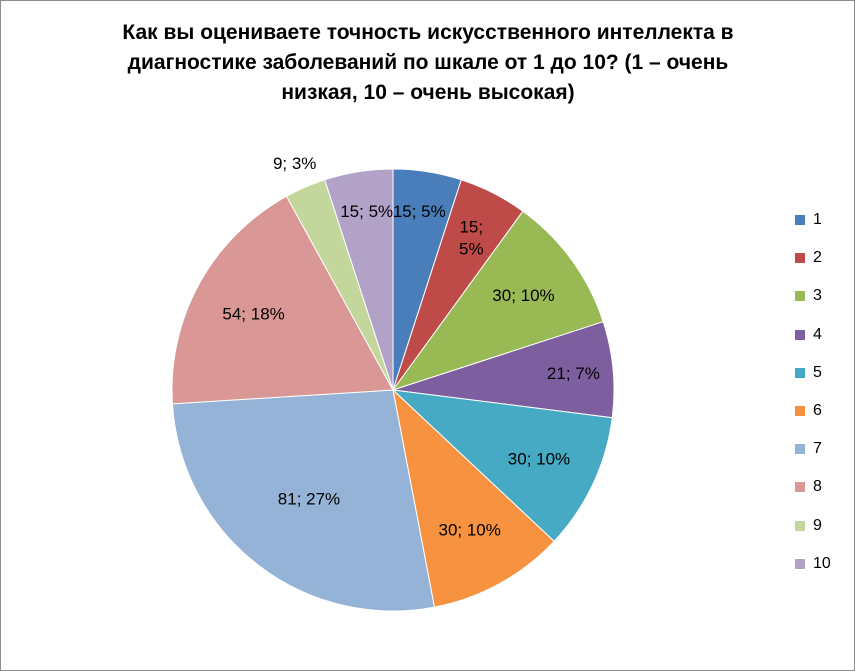 The width and height of the screenshot is (855, 671). Describe the element at coordinates (470, 529) in the screenshot. I see `data-label-6: 30; 10%` at that location.